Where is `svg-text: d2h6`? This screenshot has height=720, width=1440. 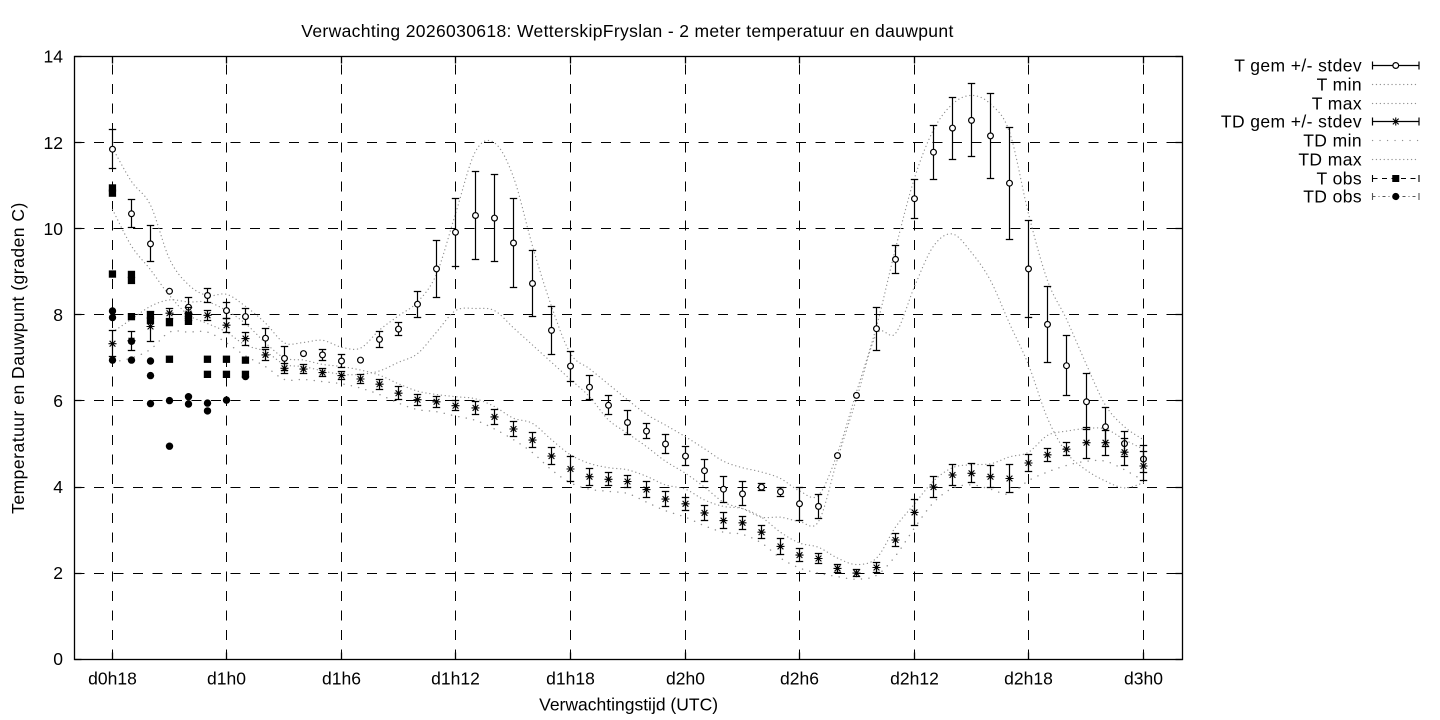 svg-text: d2h6 is located at coordinates (799, 679).